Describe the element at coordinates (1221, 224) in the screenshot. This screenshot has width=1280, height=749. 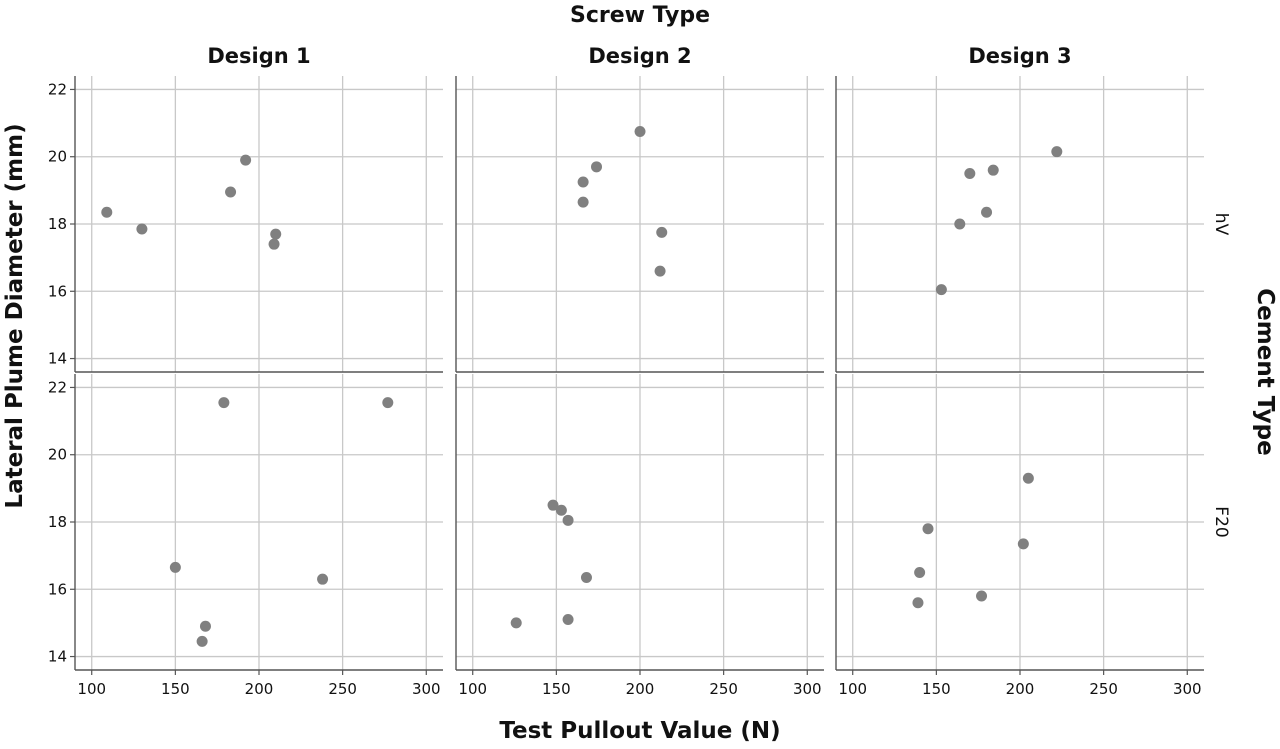
I see `row-header: hV` at that location.